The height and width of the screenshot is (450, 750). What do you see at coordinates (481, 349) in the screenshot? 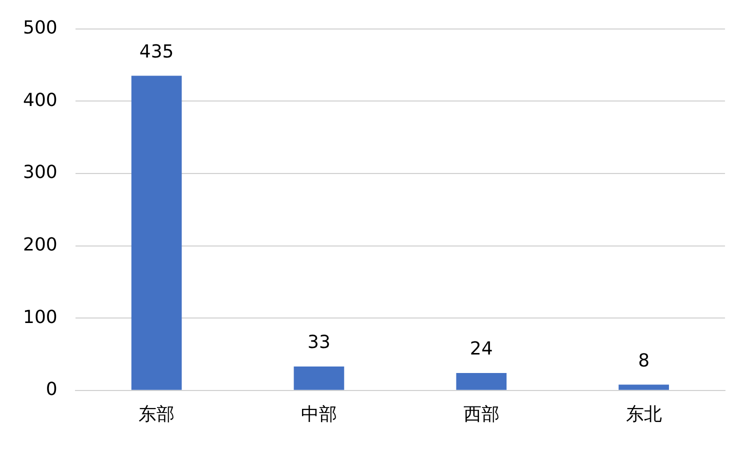
I see `data-label: 24` at bounding box center [481, 349].